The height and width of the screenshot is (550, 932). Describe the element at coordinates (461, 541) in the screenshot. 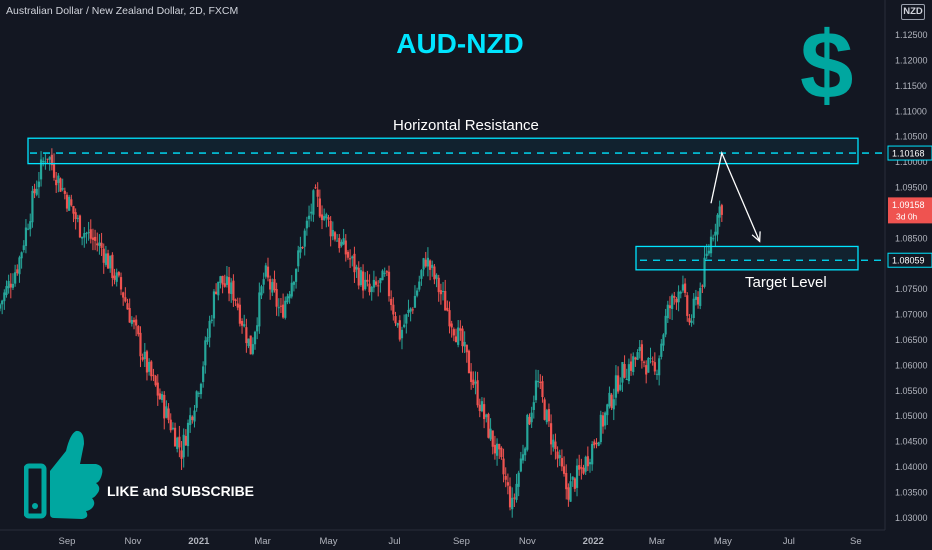

I see `x-tick-label: Sep` at that location.